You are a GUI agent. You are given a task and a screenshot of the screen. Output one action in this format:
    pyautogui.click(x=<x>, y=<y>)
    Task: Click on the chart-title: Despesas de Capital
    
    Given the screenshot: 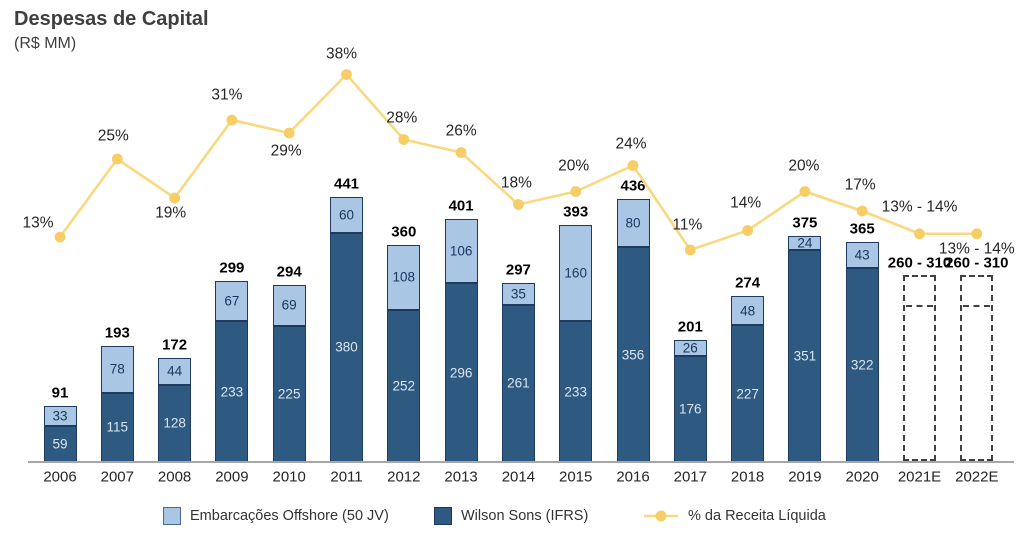 What is the action you would take?
    pyautogui.click(x=111, y=19)
    